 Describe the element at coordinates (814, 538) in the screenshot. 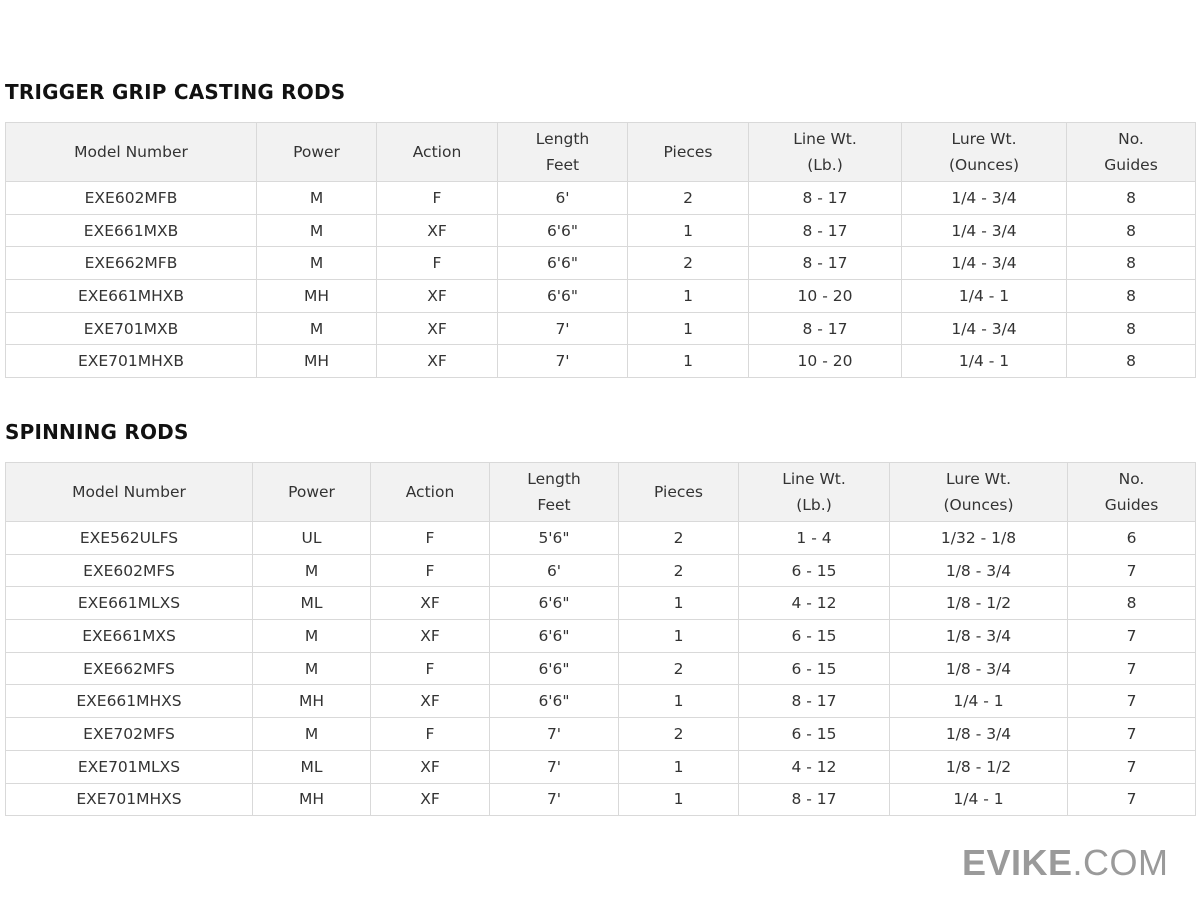

I see `table-cell: 1 - 4` at that location.